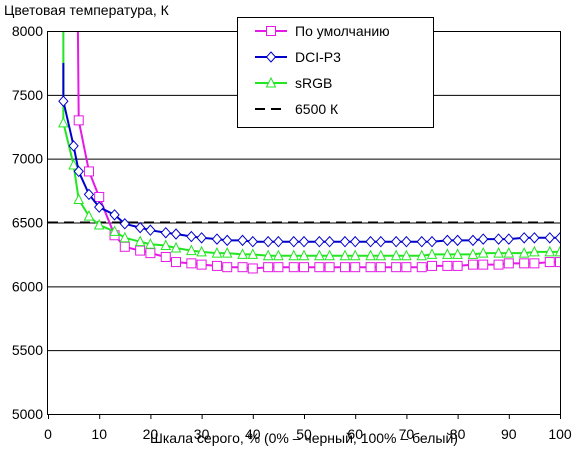 The image size is (574, 468). I want to click on legend-label-1: DCI-P3, so click(318, 57).